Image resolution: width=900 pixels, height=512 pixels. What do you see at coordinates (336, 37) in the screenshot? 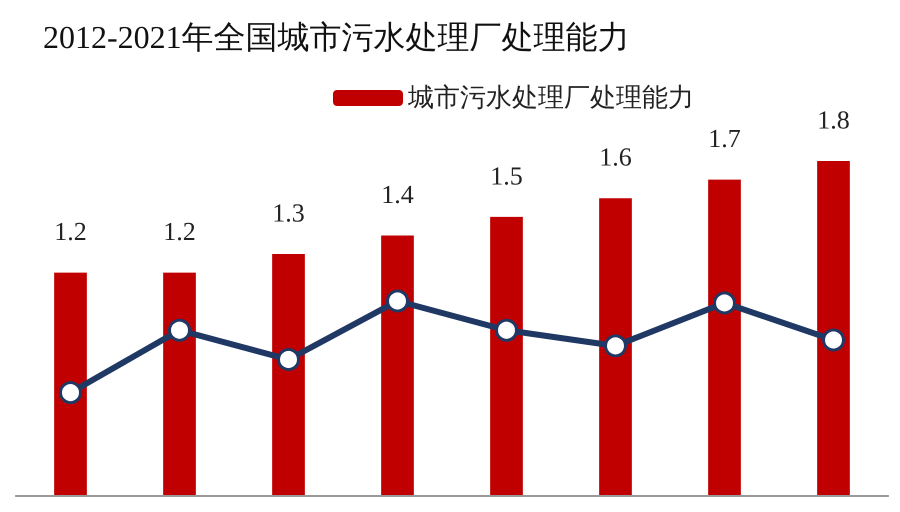
I see `chart-title: 2012-2021年全国城市污水处理厂处理能力` at bounding box center [336, 37].